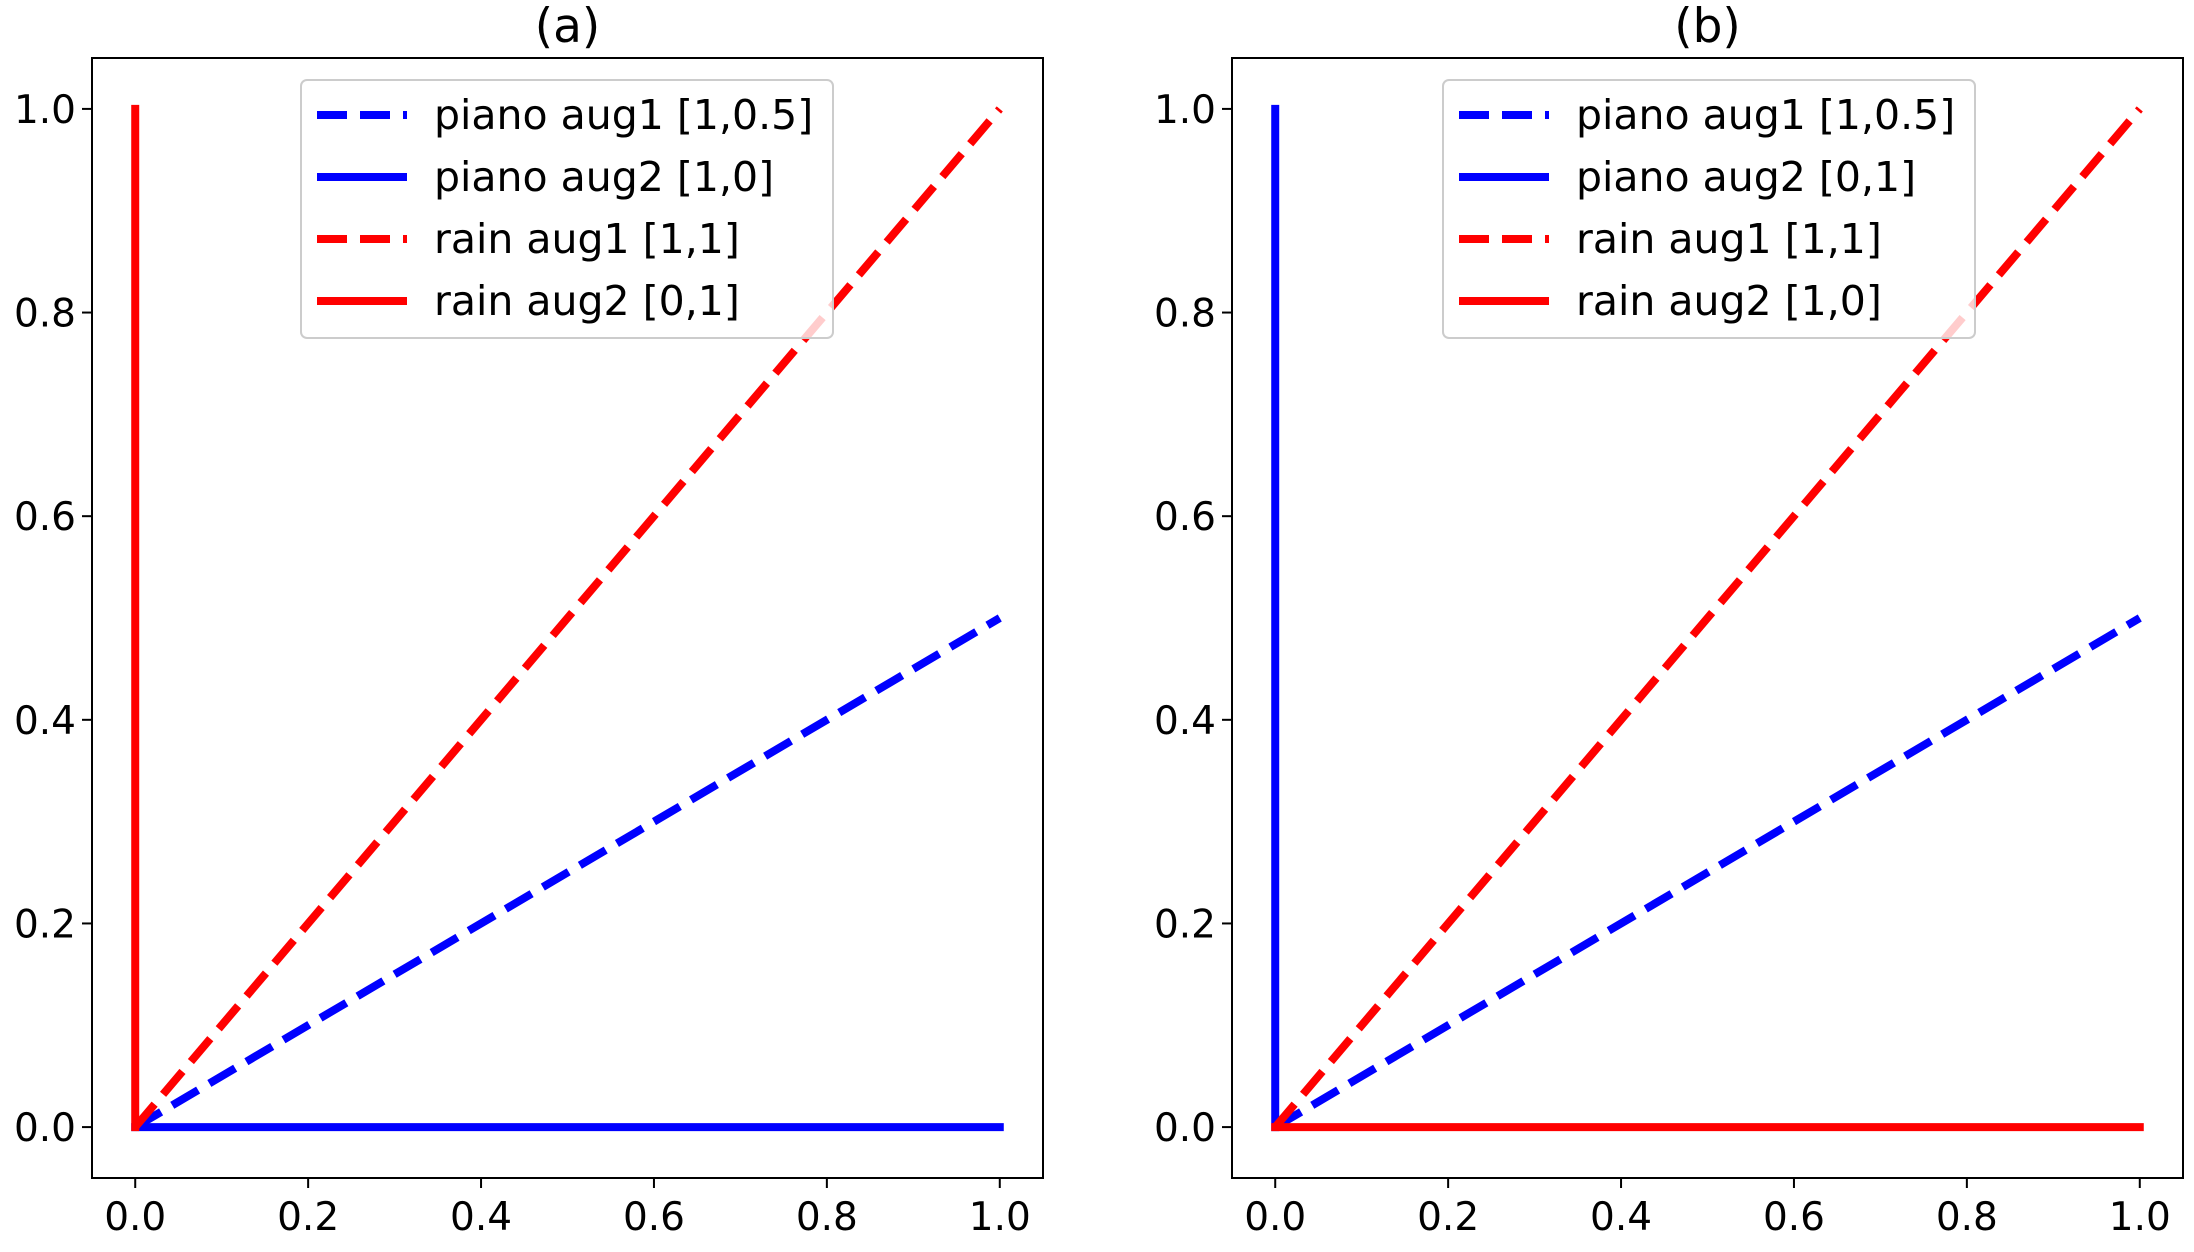 The image size is (2194, 1252). Describe the element at coordinates (1707, 27) in the screenshot. I see `subplot-title: (b)` at that location.